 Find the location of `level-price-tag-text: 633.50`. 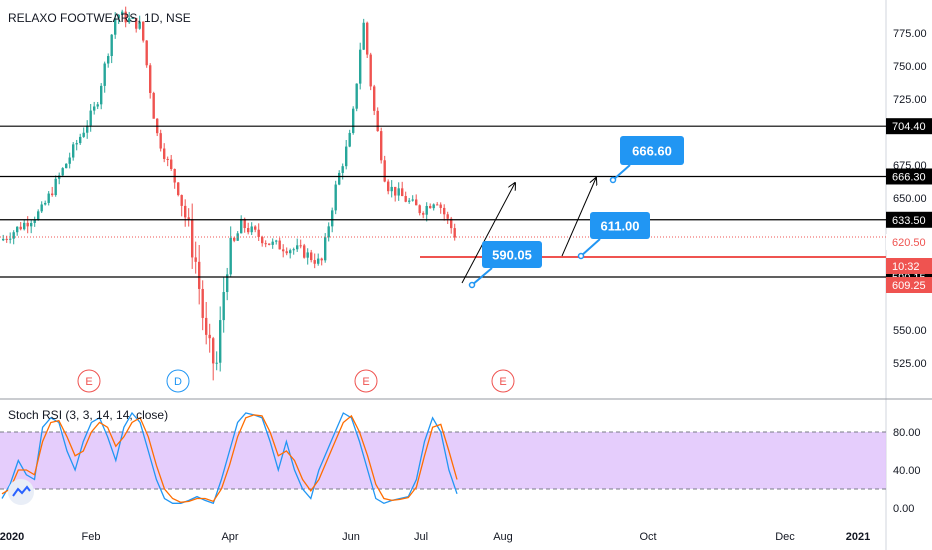

level-price-tag-text: 633.50 is located at coordinates (909, 221).